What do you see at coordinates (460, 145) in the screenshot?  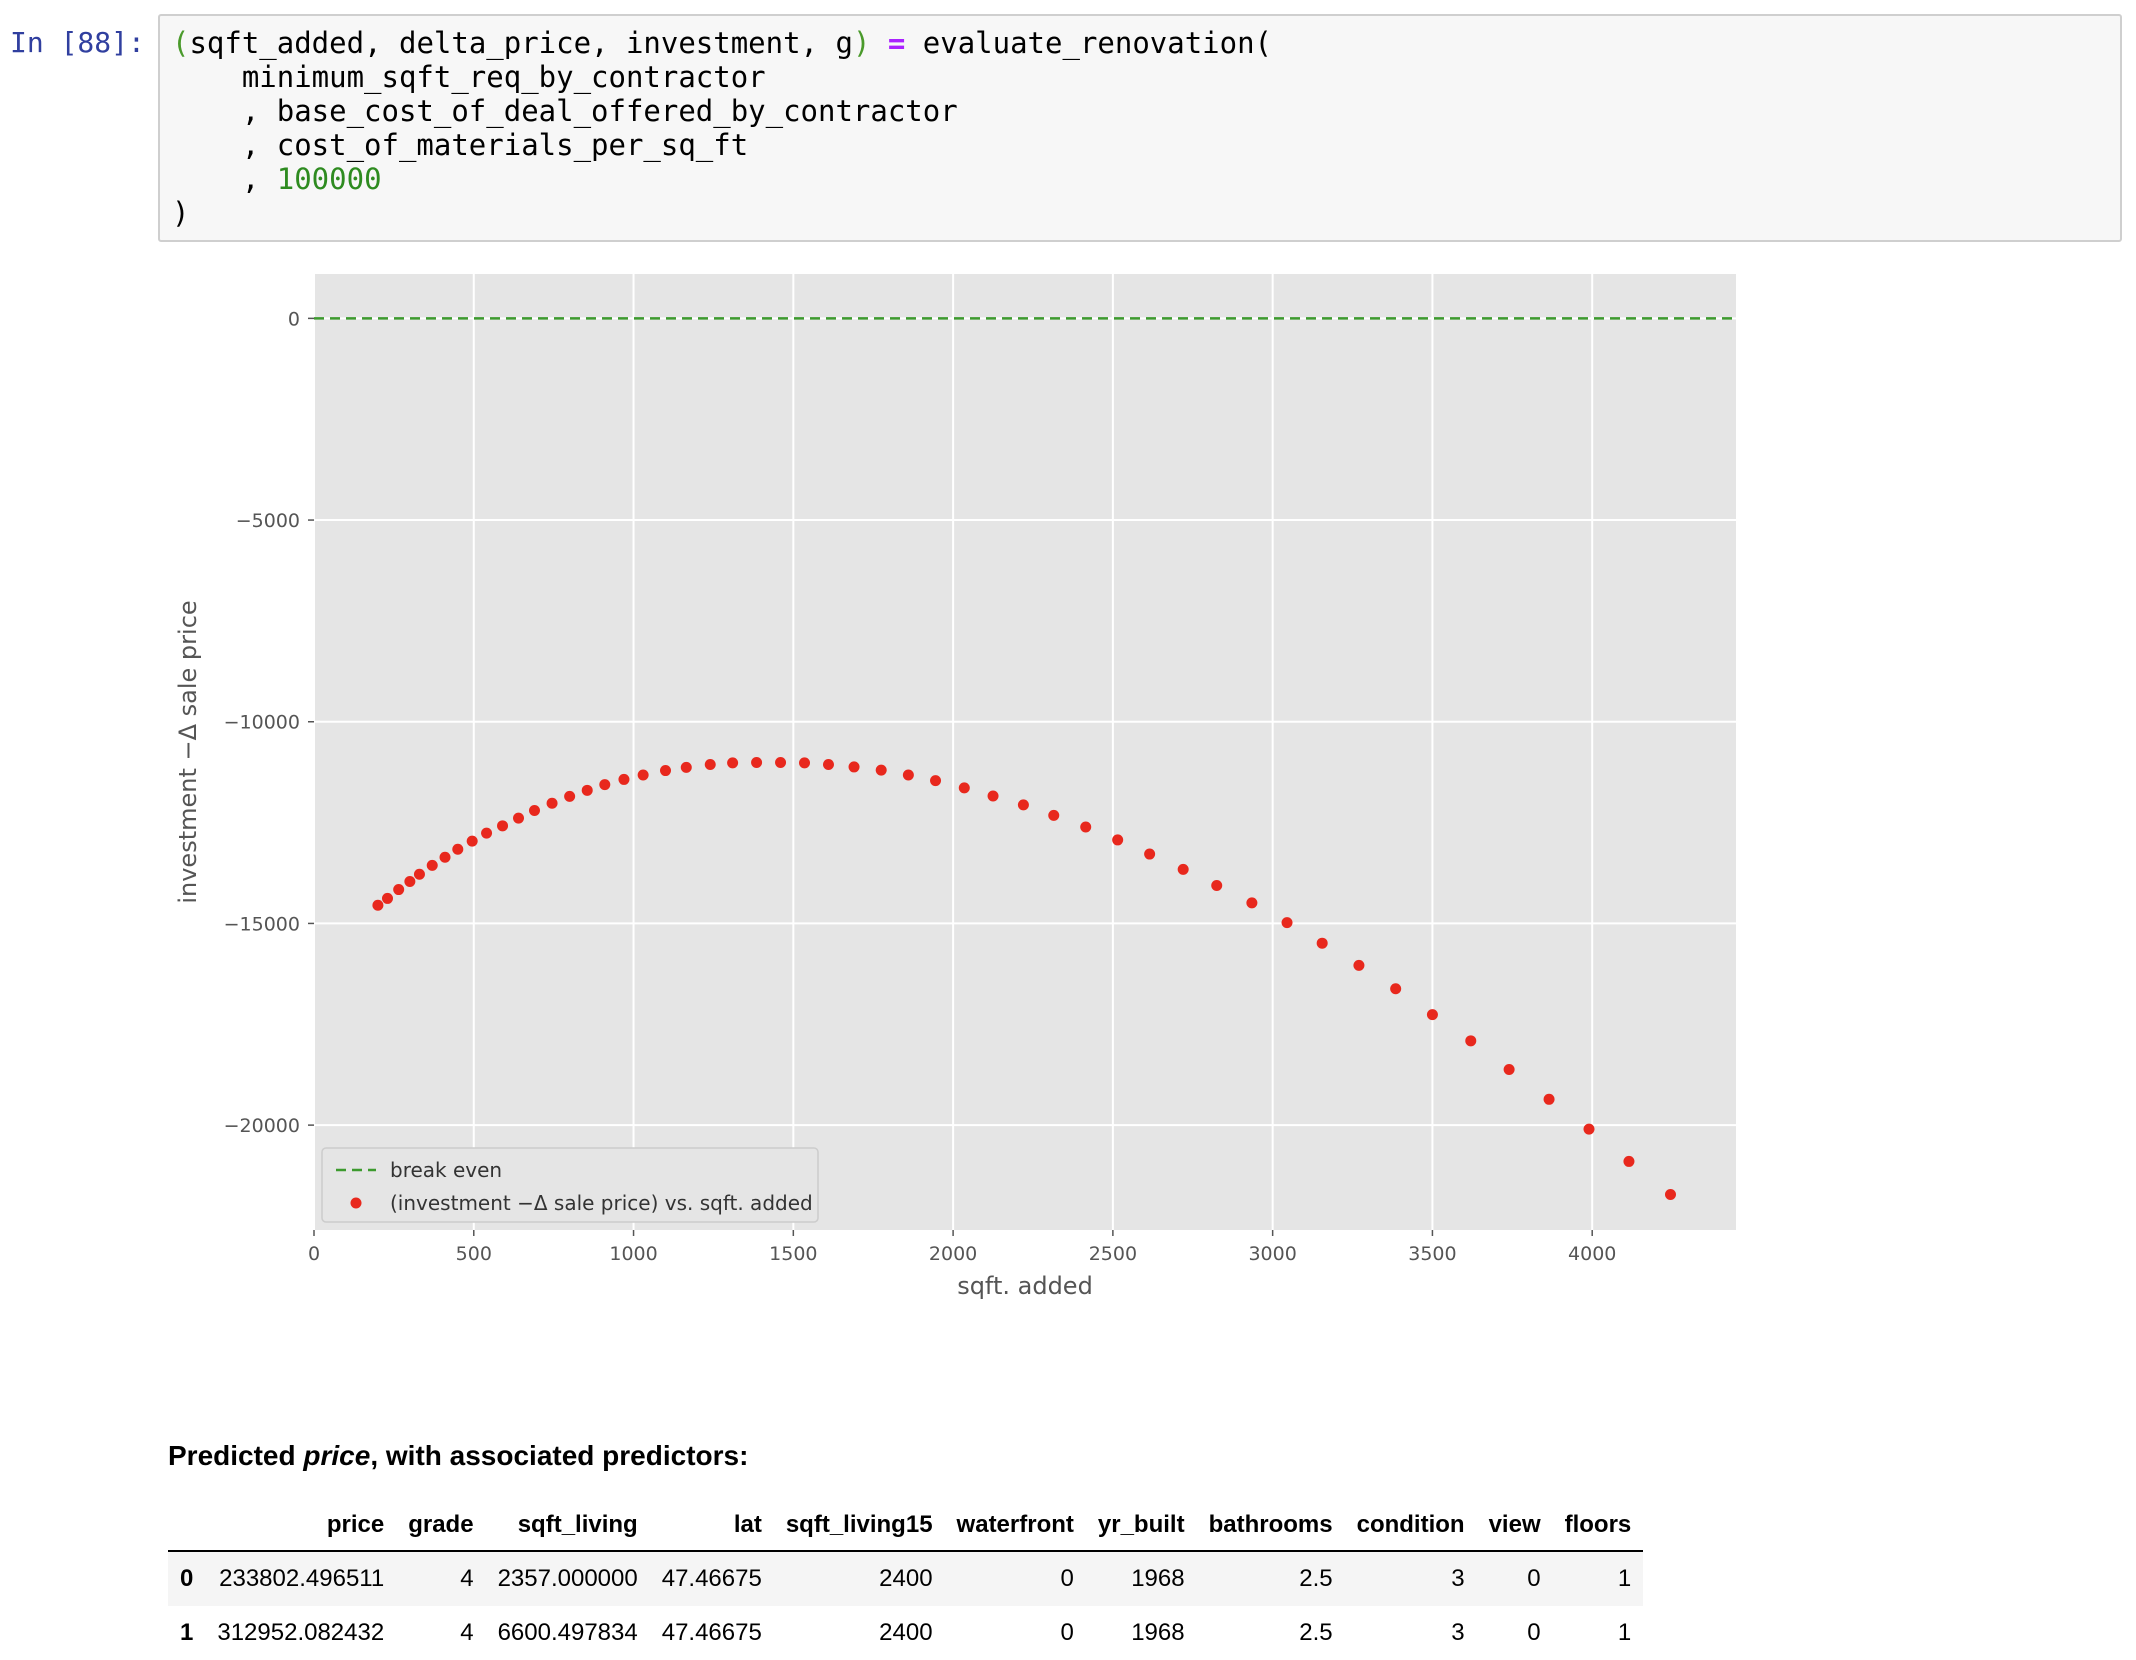 I see `code-line-4: , cost_of_materials_per_sq_ft` at bounding box center [460, 145].